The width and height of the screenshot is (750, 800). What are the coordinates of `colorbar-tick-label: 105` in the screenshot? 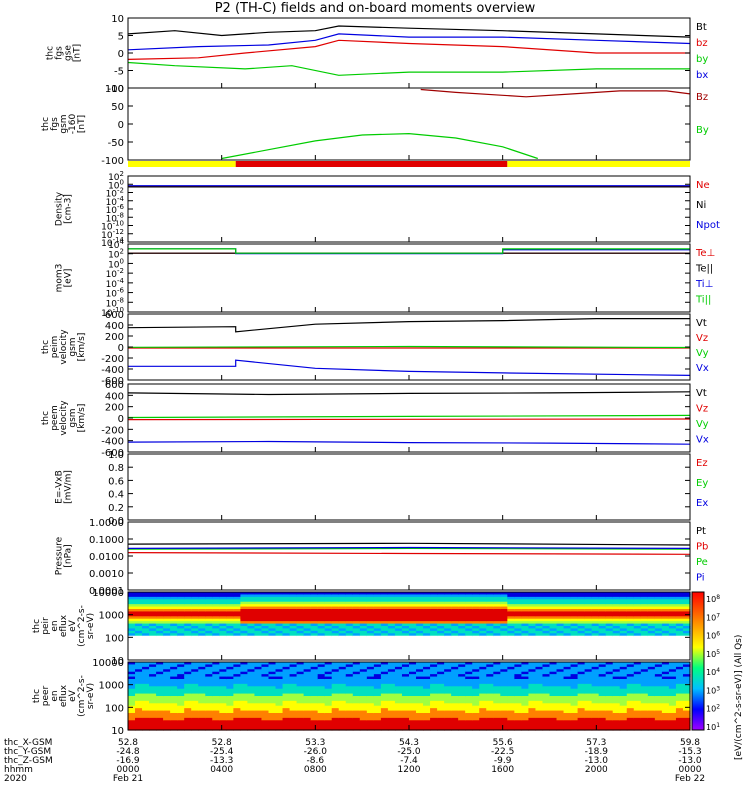 It's located at (713, 654).